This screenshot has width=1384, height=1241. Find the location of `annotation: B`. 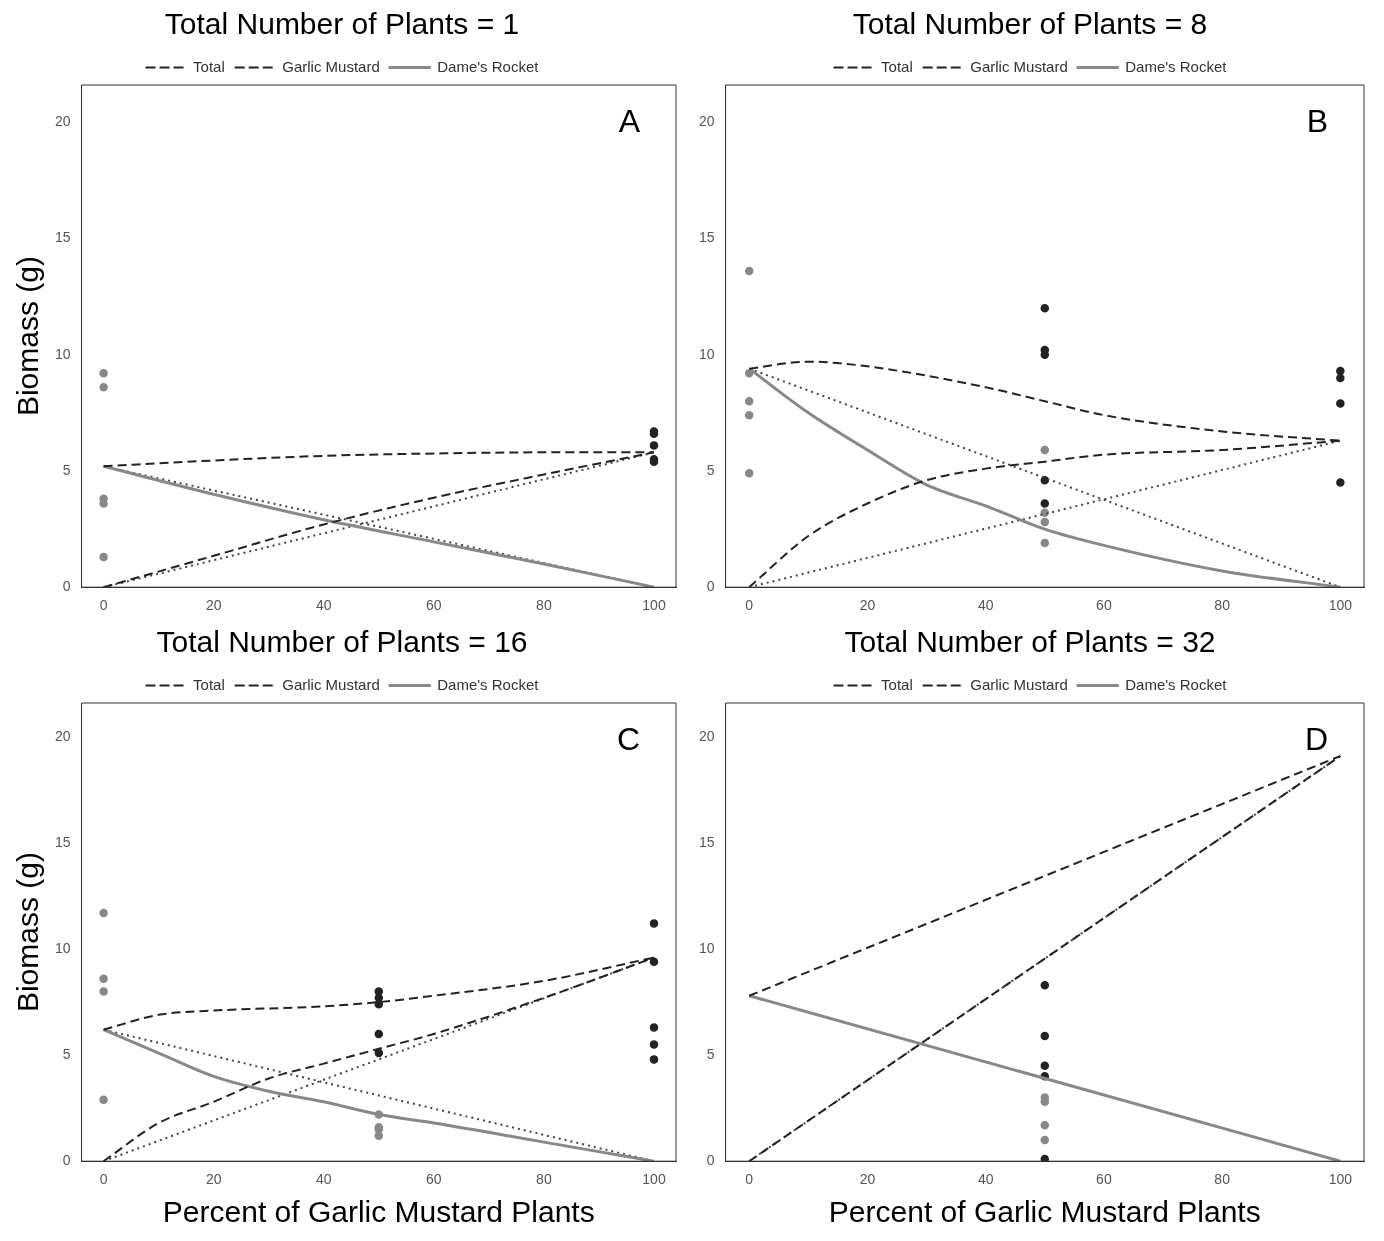

annotation: B is located at coordinates (1317, 120).